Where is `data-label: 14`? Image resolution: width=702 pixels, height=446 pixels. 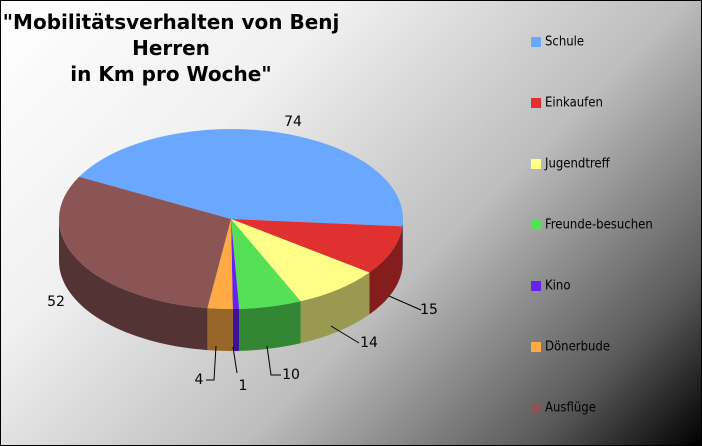
data-label: 14 is located at coordinates (369, 343).